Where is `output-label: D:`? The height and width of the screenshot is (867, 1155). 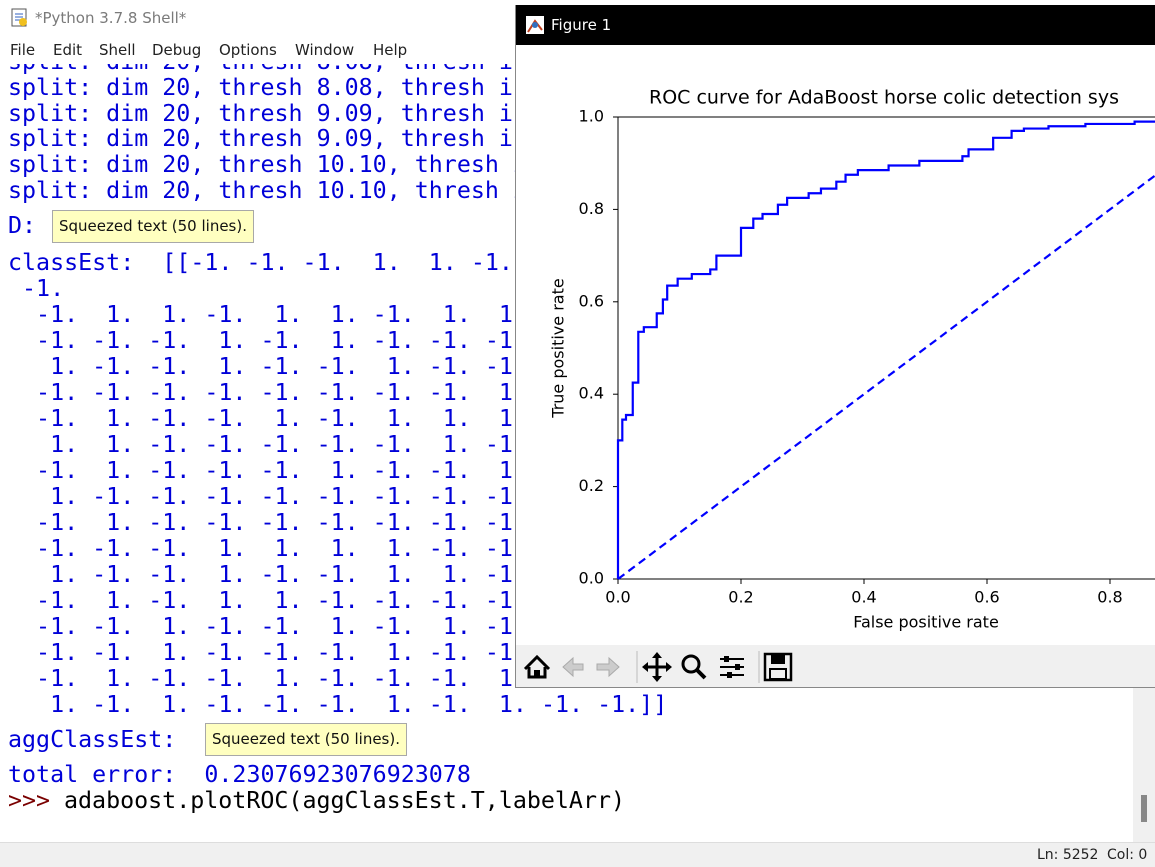 output-label: D: is located at coordinates (22, 225).